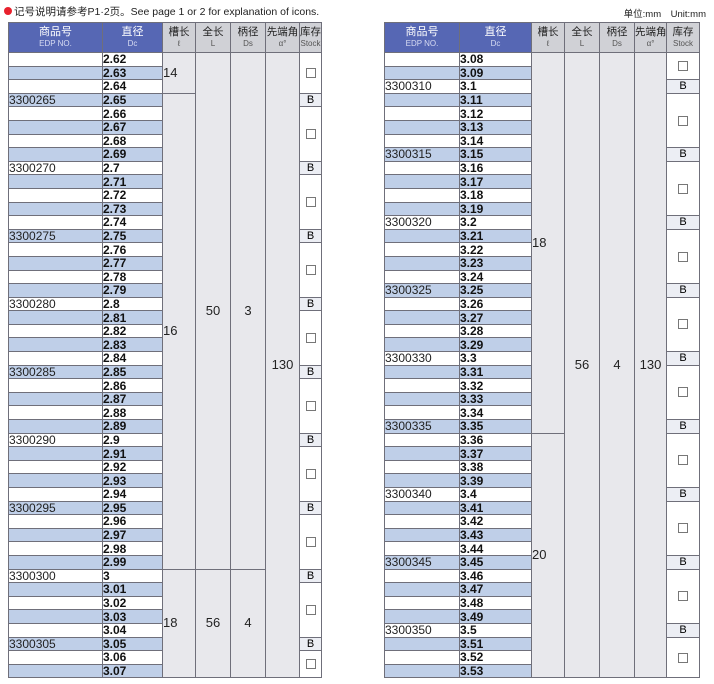 The width and height of the screenshot is (714, 684). I want to click on col-edp-header: 商品号 EDP NO., so click(422, 37).